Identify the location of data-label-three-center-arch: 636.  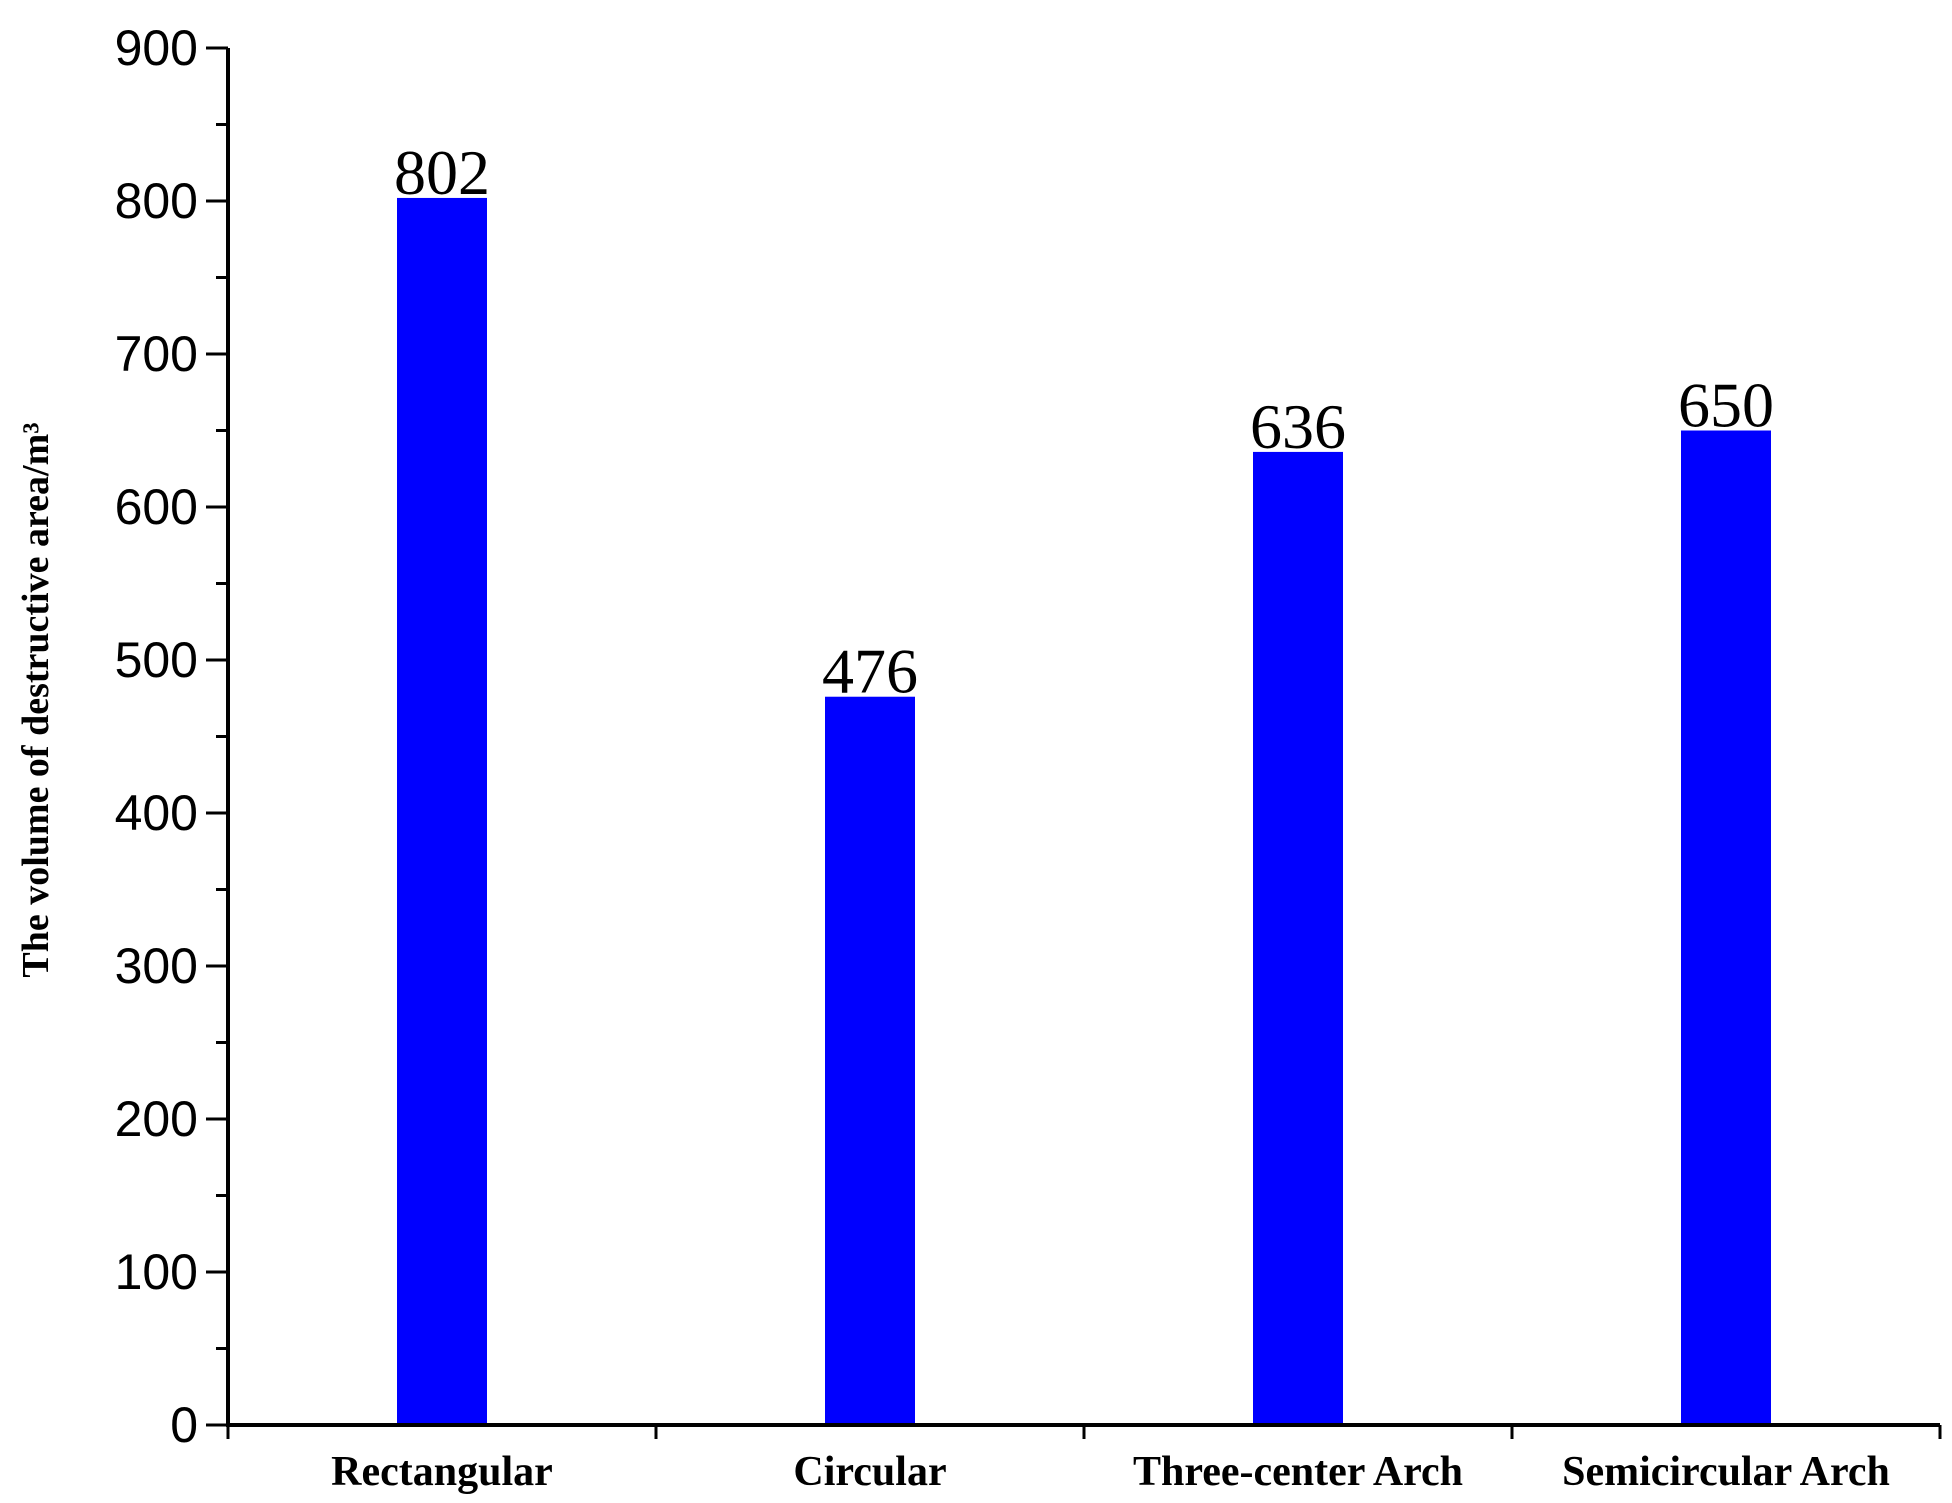
(1298, 426).